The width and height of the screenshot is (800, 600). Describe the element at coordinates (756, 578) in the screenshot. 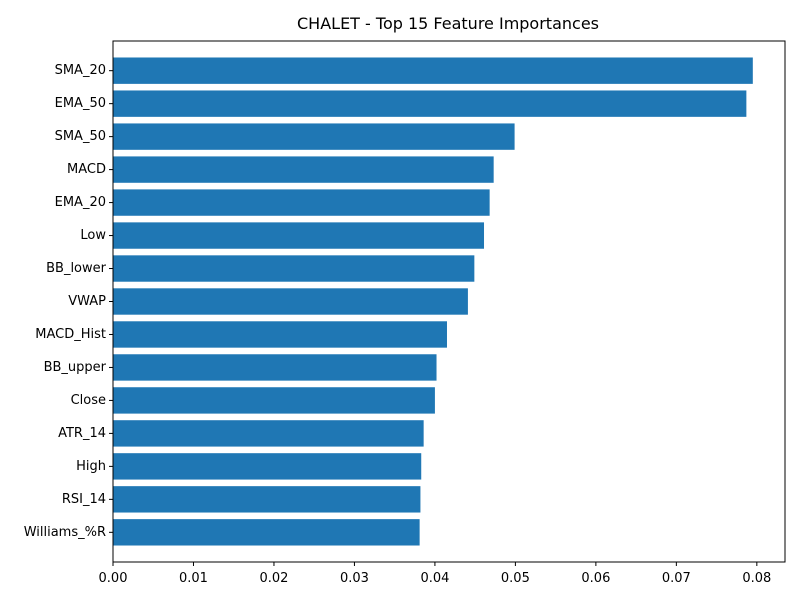

I see `x-tick-label: 0.08` at that location.